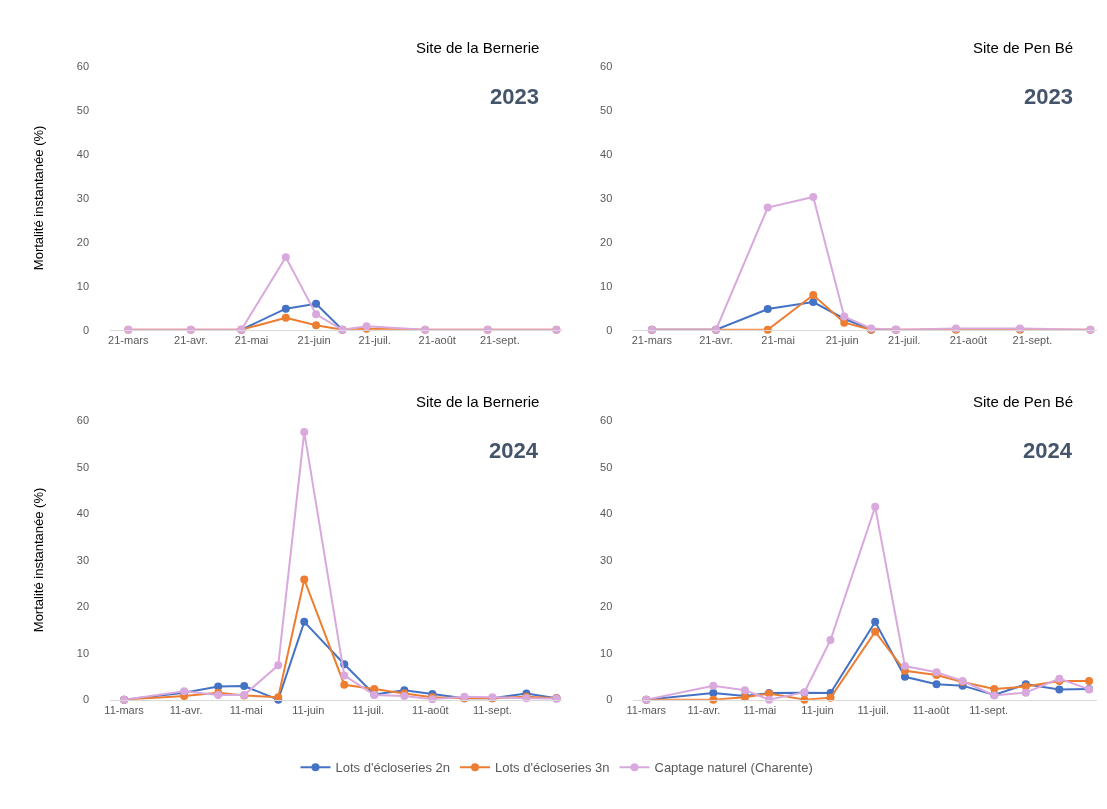 This screenshot has width=1107, height=809. Describe the element at coordinates (552, 768) in the screenshot. I see `legend-label: Lots d'écloseries 3n` at that location.